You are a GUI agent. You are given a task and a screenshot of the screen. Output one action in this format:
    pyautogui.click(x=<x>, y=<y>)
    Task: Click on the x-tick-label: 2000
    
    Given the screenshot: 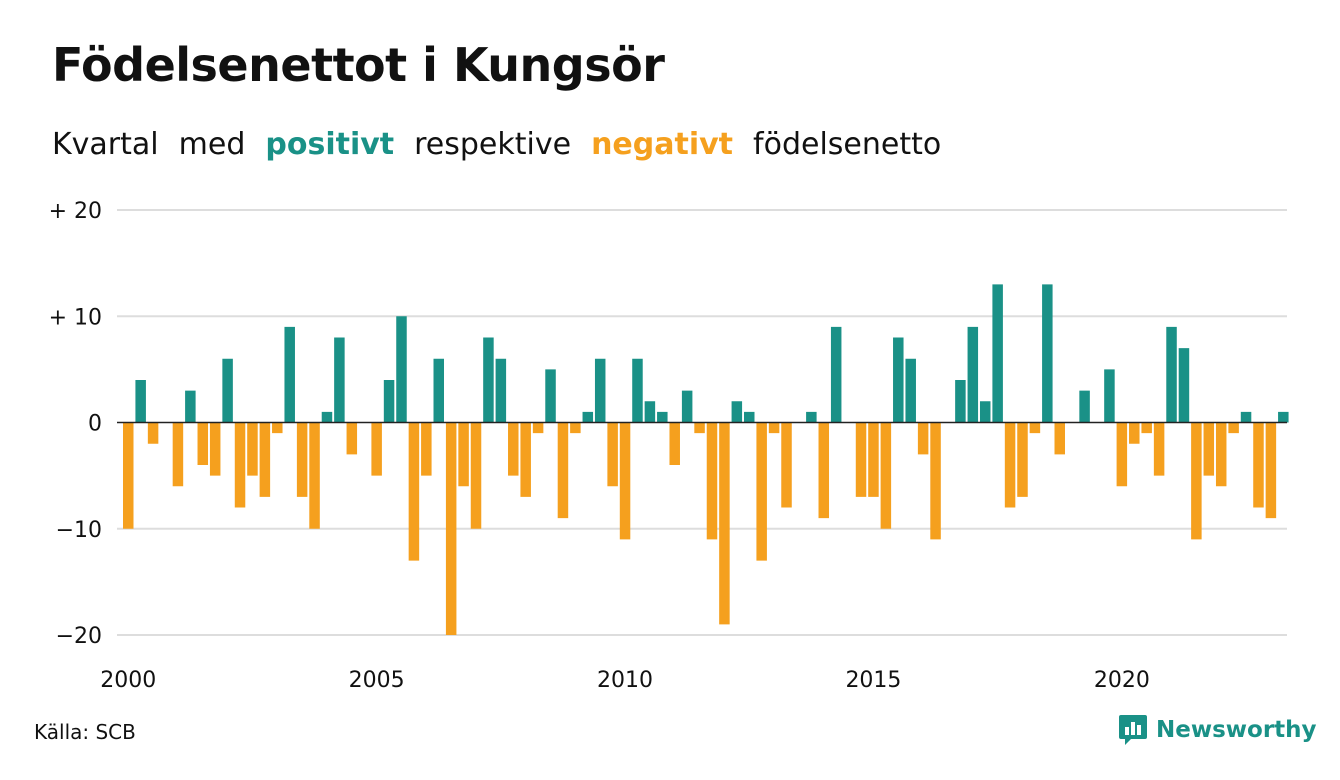 What is the action you would take?
    pyautogui.click(x=128, y=680)
    